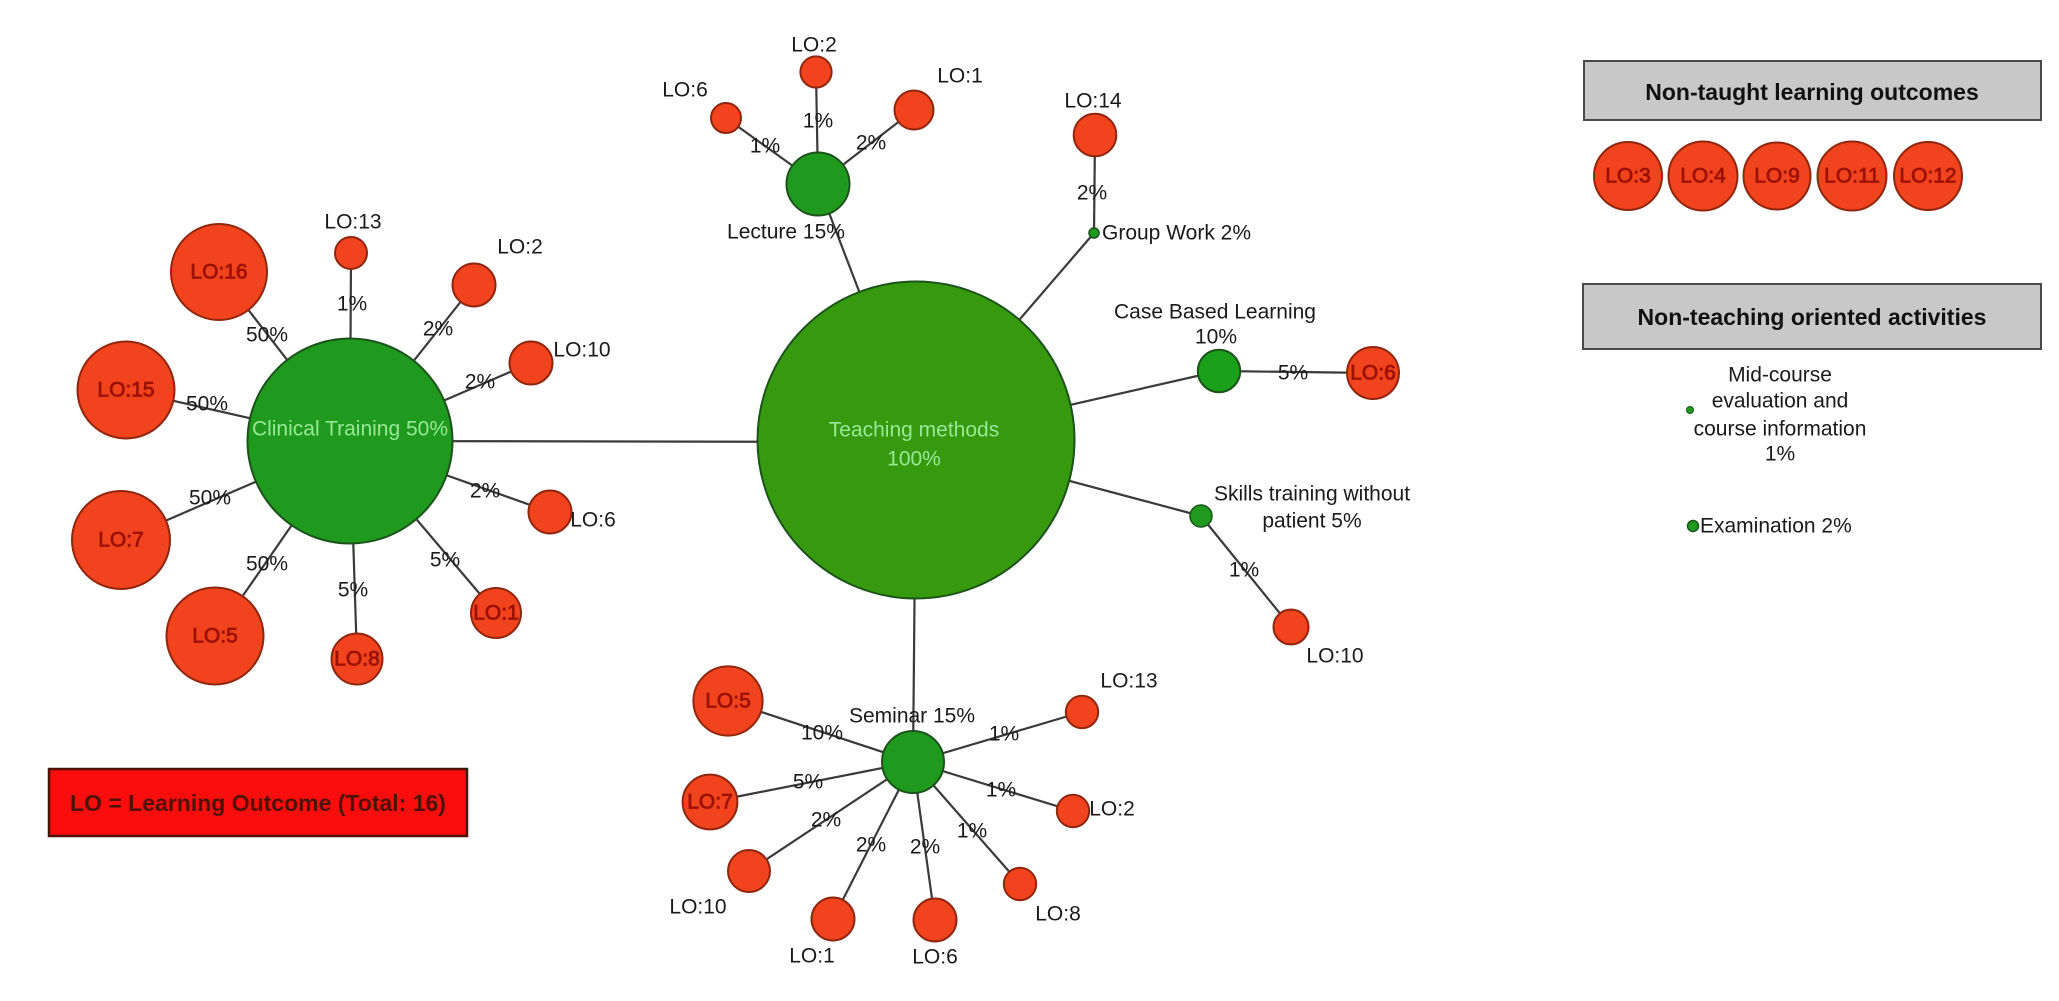  What do you see at coordinates (1311, 521) in the screenshot?
I see `svg-text: patient 5%` at bounding box center [1311, 521].